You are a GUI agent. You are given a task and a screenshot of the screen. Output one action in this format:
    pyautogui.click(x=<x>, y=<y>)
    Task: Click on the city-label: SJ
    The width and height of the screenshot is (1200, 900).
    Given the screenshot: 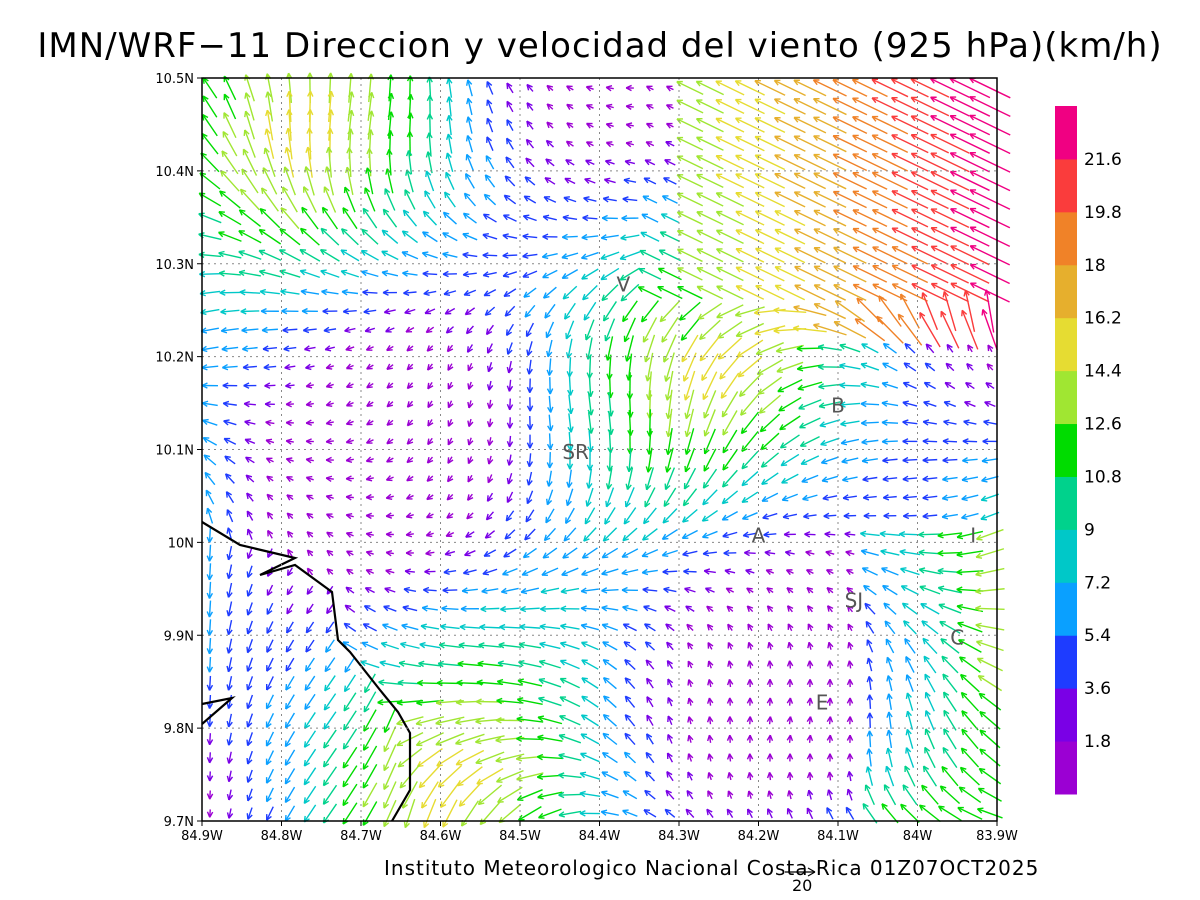 What is the action you would take?
    pyautogui.click(x=854, y=600)
    